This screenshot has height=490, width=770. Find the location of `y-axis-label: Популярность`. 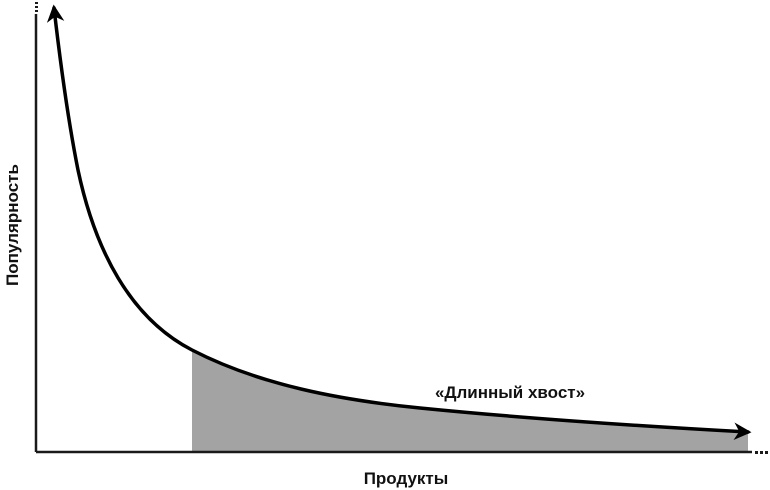

y-axis-label: Популярность is located at coordinates (12, 225).